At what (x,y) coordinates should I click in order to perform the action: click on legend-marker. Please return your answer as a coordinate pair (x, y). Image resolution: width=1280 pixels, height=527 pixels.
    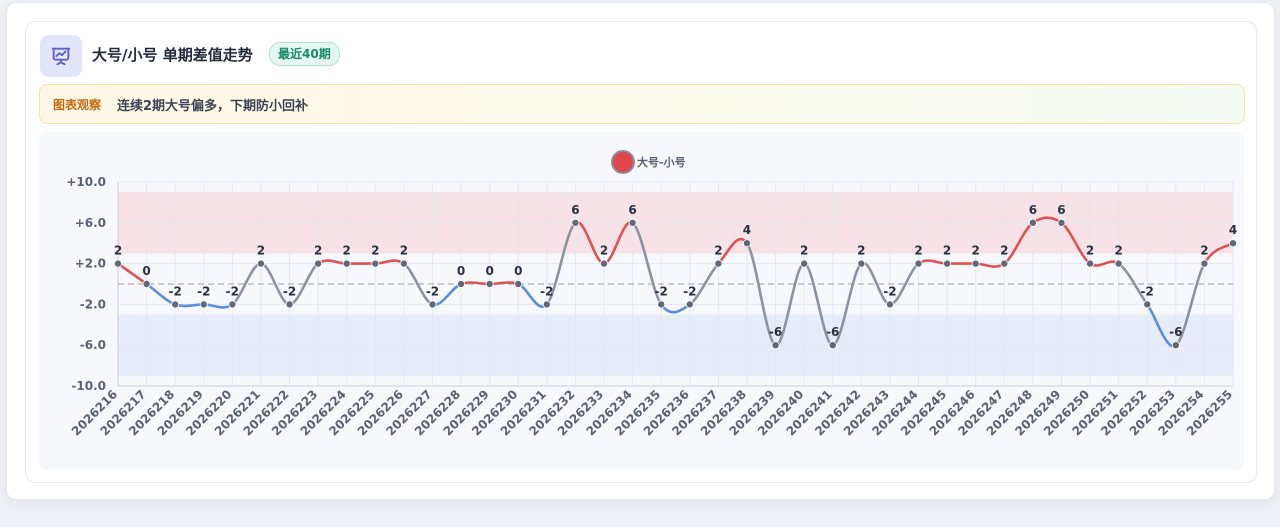
    Looking at the image, I should click on (623, 162).